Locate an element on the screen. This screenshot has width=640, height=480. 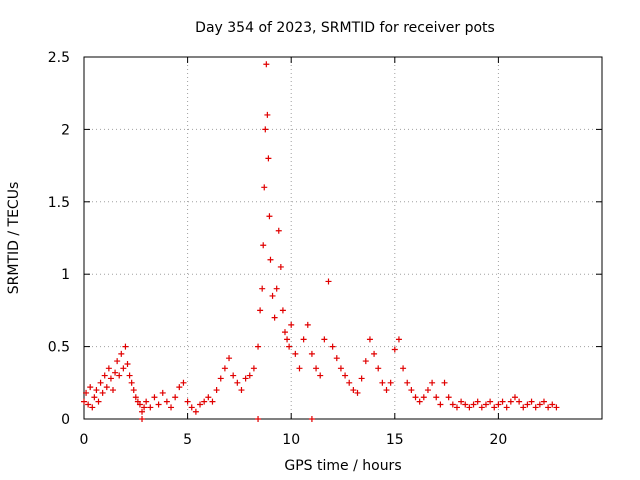
y-tick-label: 0.5 is located at coordinates (59, 348).